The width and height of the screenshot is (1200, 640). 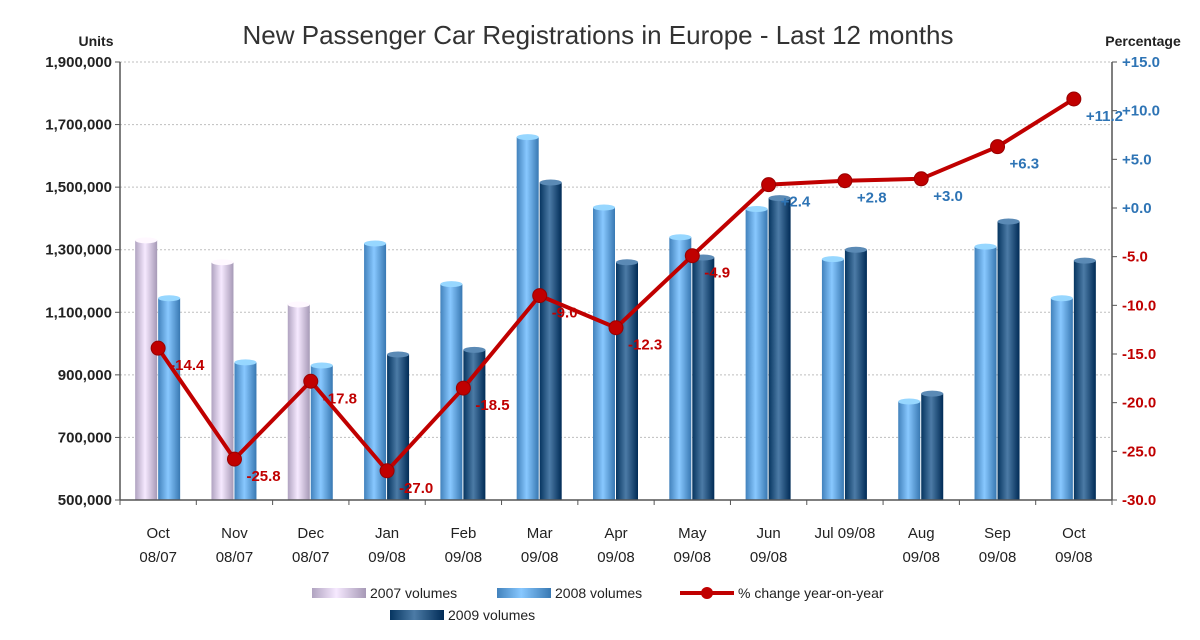 What do you see at coordinates (1135, 257) in the screenshot?
I see `right-tick-label: -5.0` at bounding box center [1135, 257].